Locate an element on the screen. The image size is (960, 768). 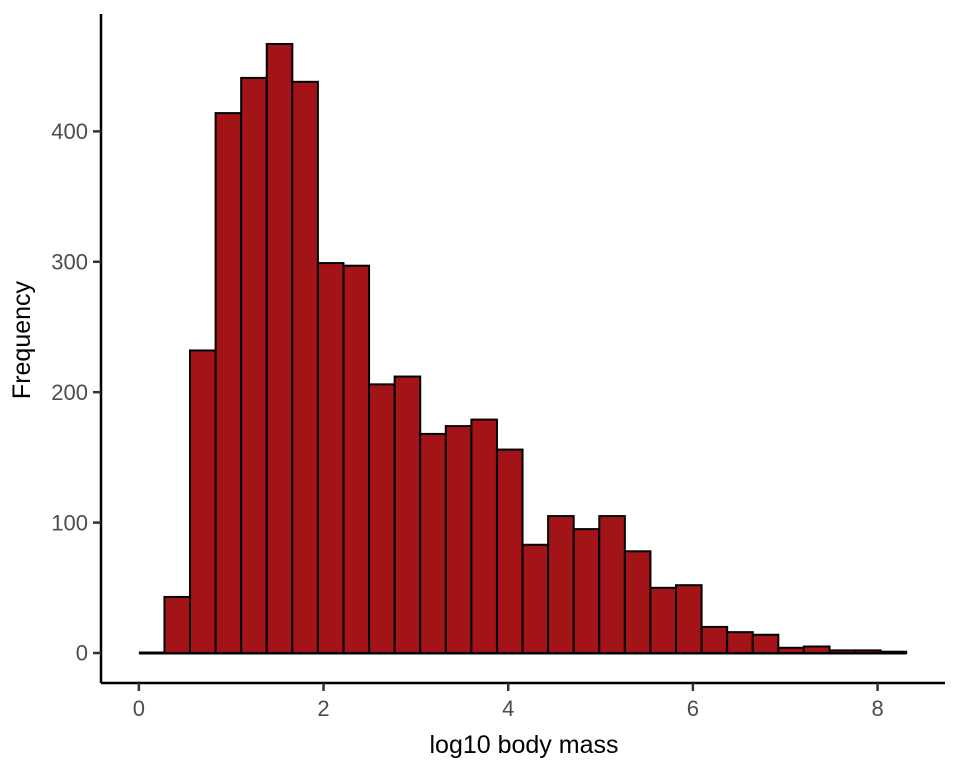
y-tick-label: 400 is located at coordinates (69, 131).